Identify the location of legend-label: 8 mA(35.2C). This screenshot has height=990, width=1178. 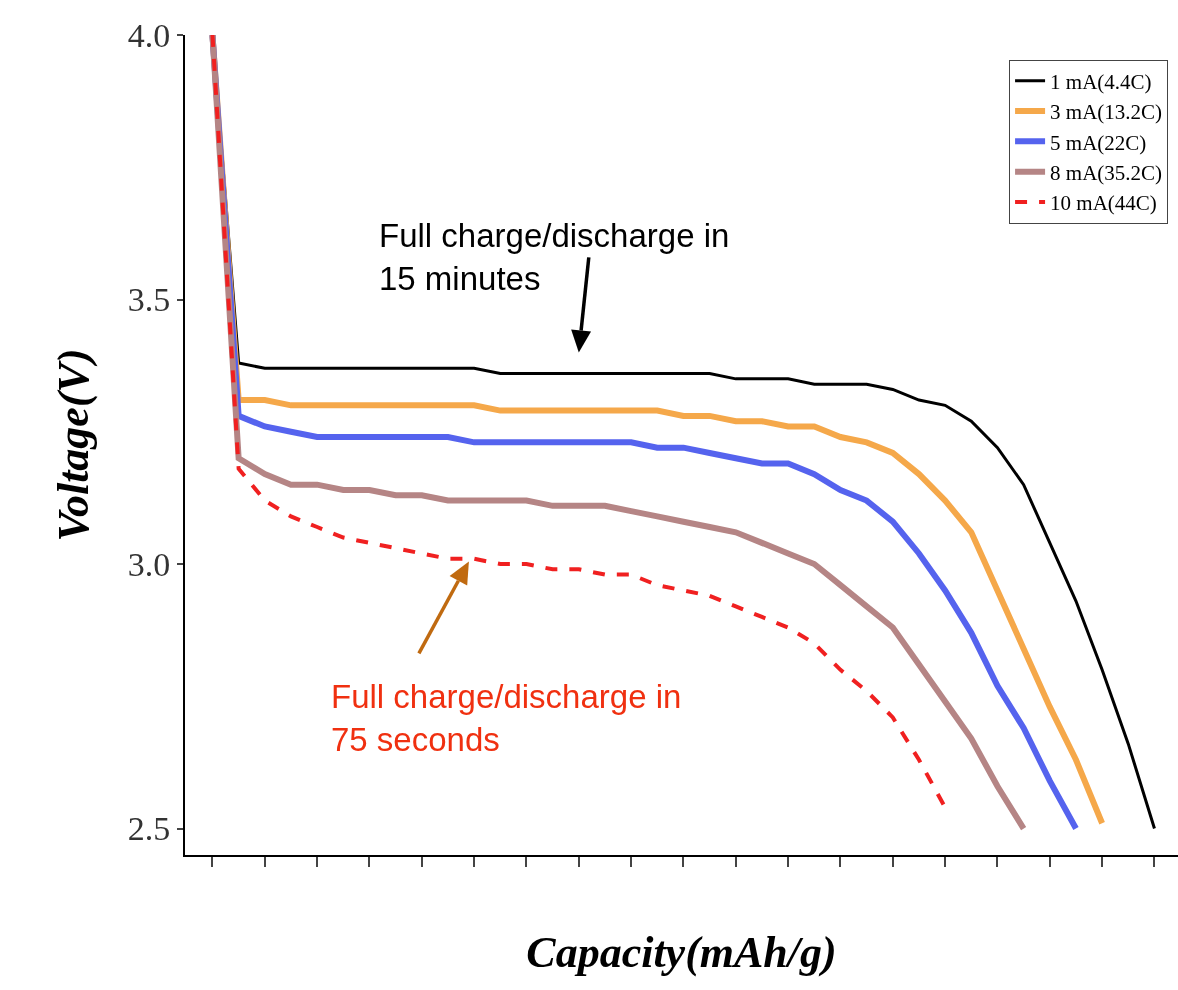
(1106, 172).